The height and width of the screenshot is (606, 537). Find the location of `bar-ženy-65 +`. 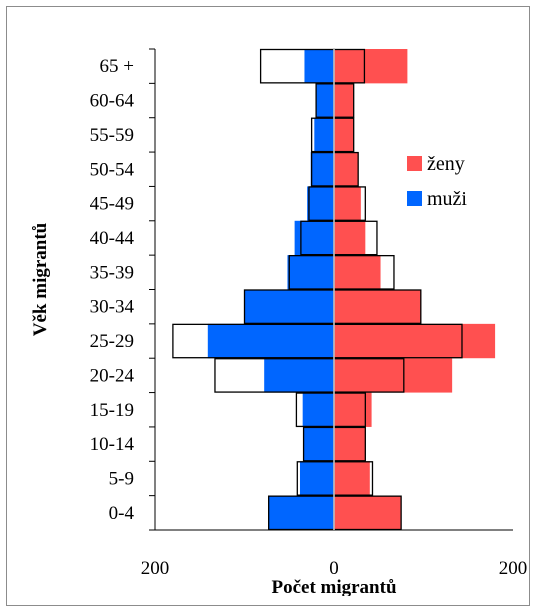

bar-ženy-65 + is located at coordinates (371, 66).